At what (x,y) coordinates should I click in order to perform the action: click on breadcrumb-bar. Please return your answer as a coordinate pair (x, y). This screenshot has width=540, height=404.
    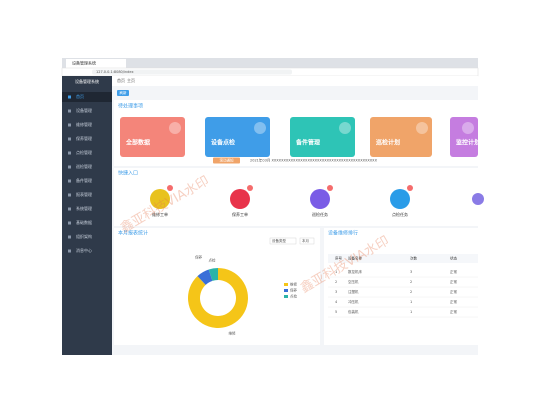
    Looking at the image, I should click on (295, 81).